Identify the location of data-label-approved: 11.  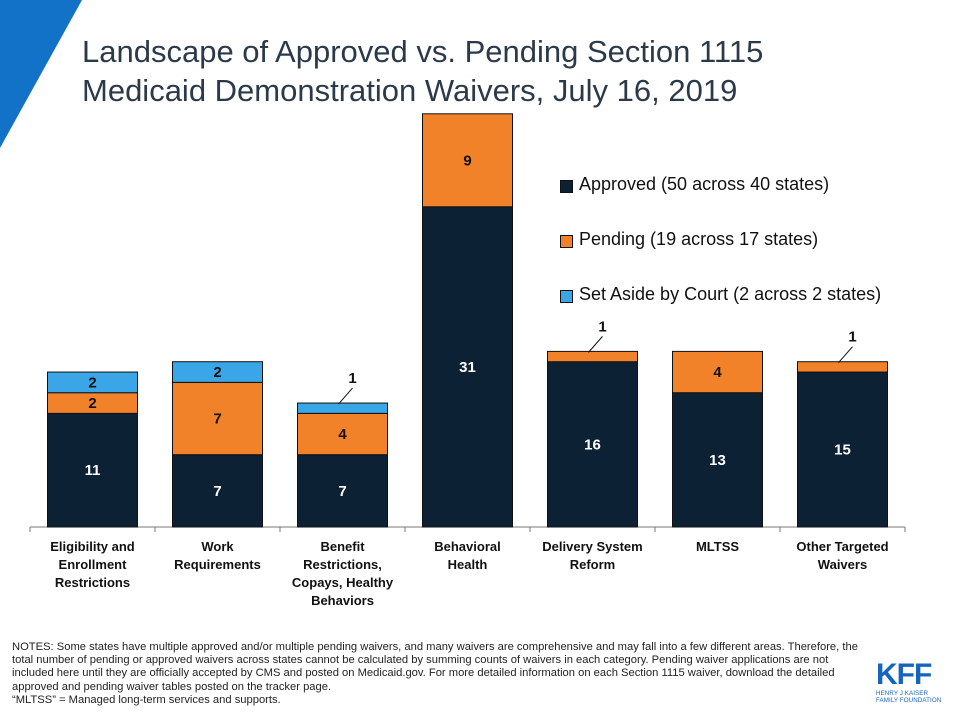
(93, 470).